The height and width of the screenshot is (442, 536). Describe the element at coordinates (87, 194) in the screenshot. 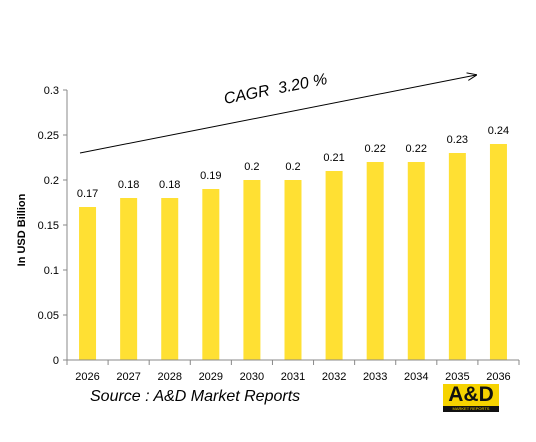

I see `data-label-2026: 0.17` at that location.